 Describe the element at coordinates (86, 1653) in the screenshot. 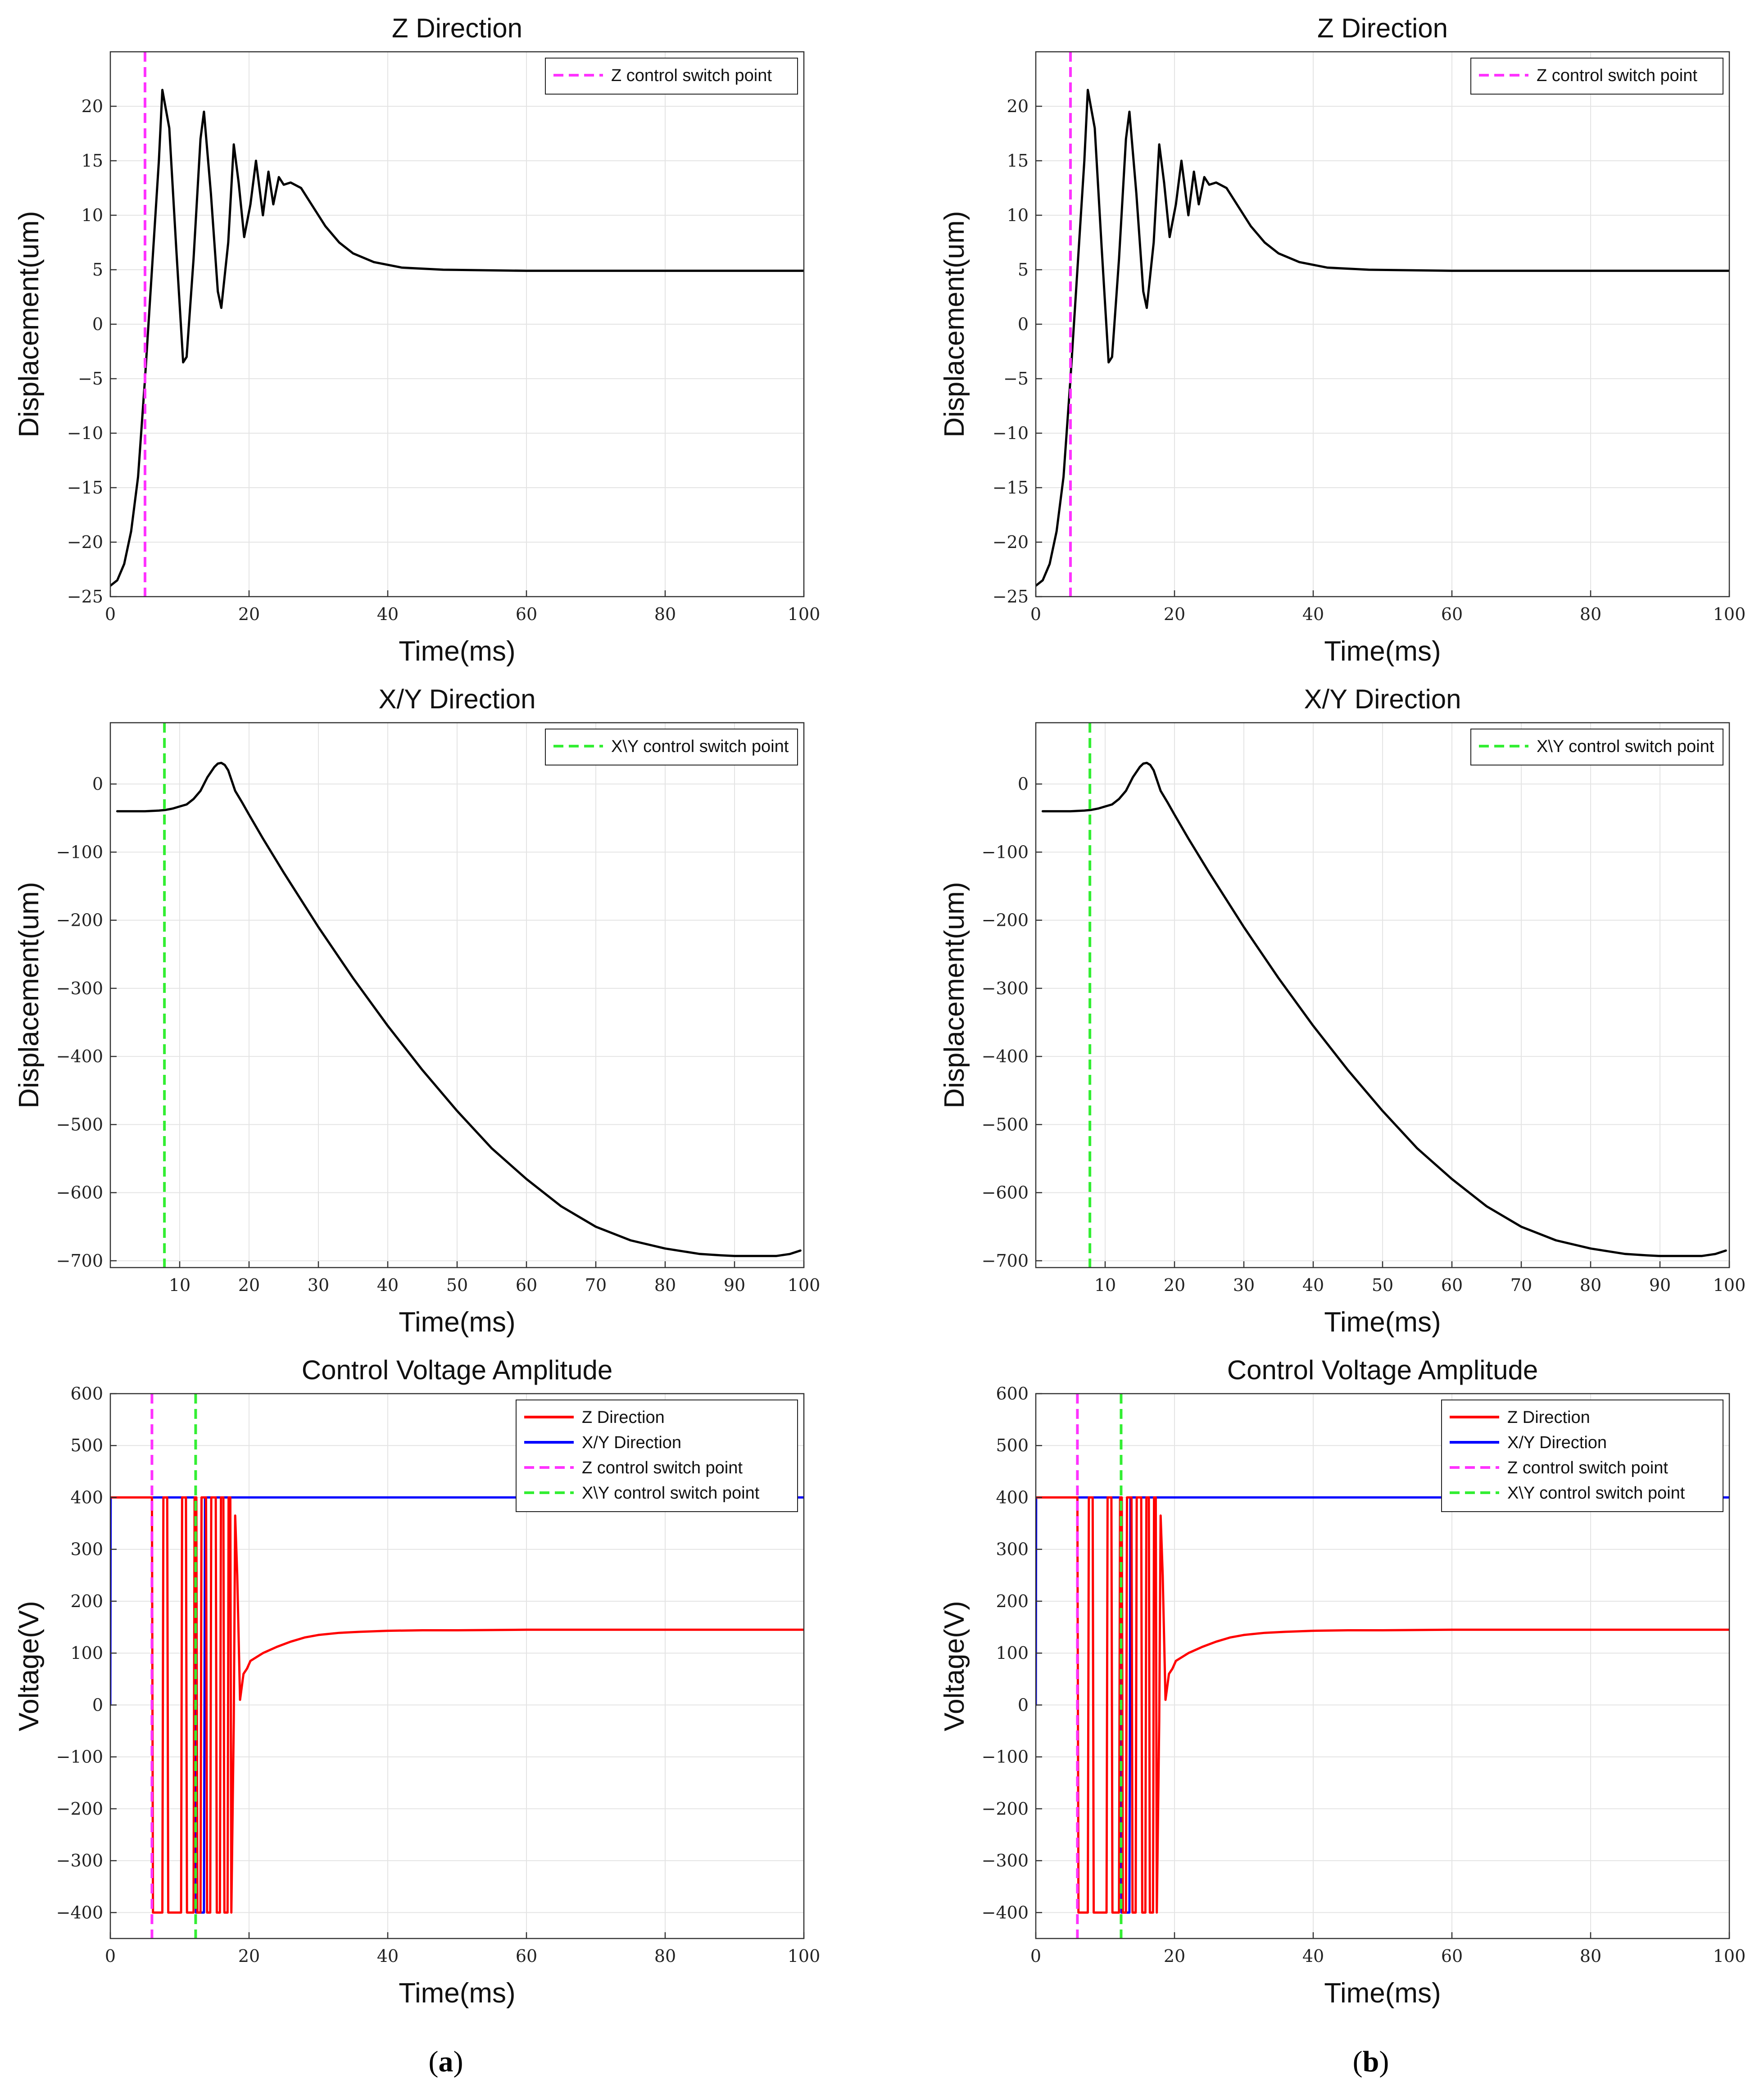

I see `y-tick-label: 100` at that location.